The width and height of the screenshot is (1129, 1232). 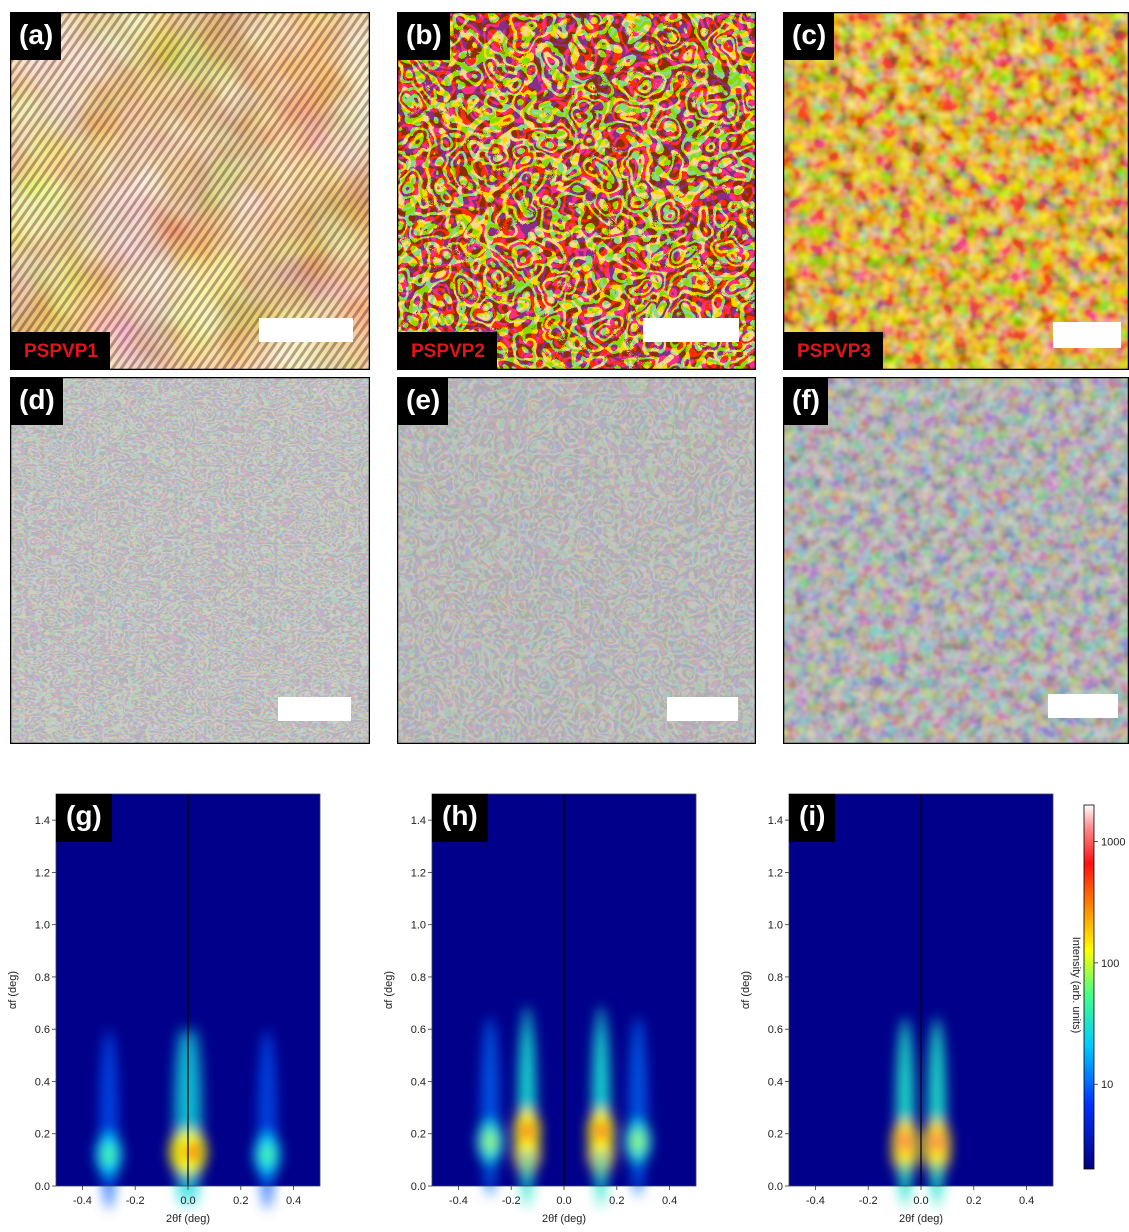 I want to click on afm-image-b: (b) PSPVP2, so click(x=576, y=191).